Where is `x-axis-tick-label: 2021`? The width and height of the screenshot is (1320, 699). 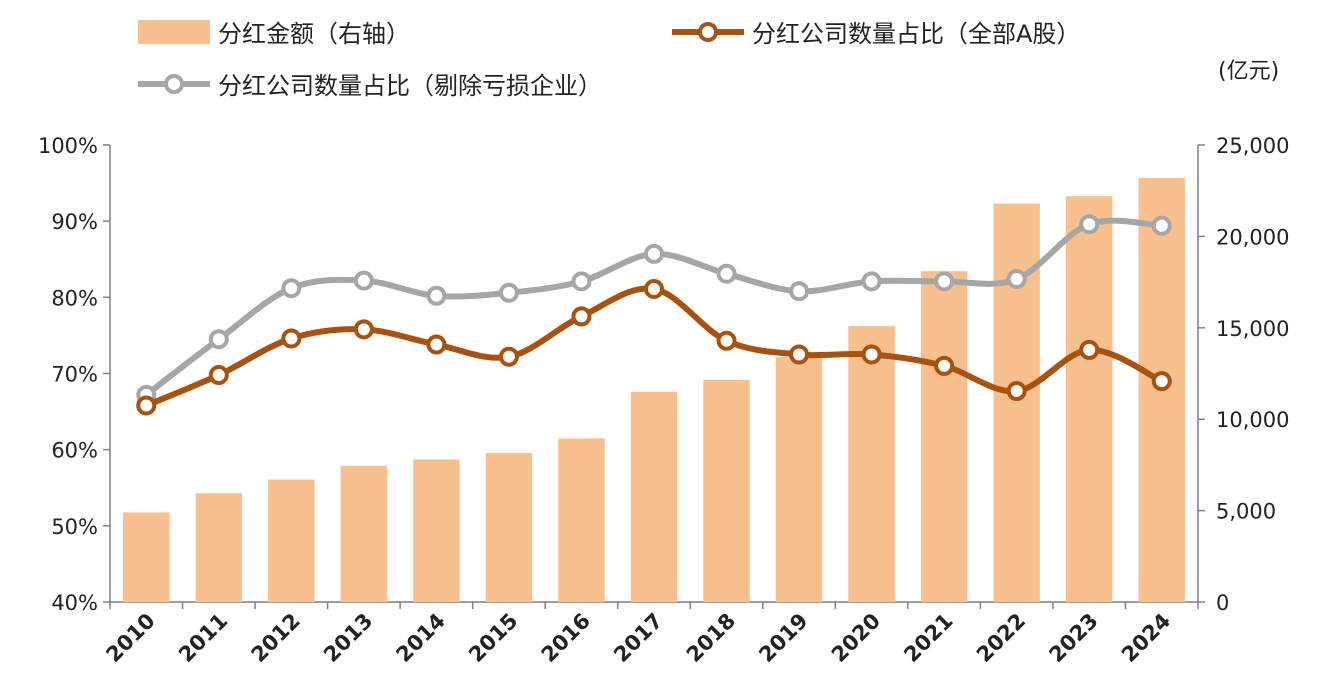
x-axis-tick-label: 2021 is located at coordinates (928, 638).